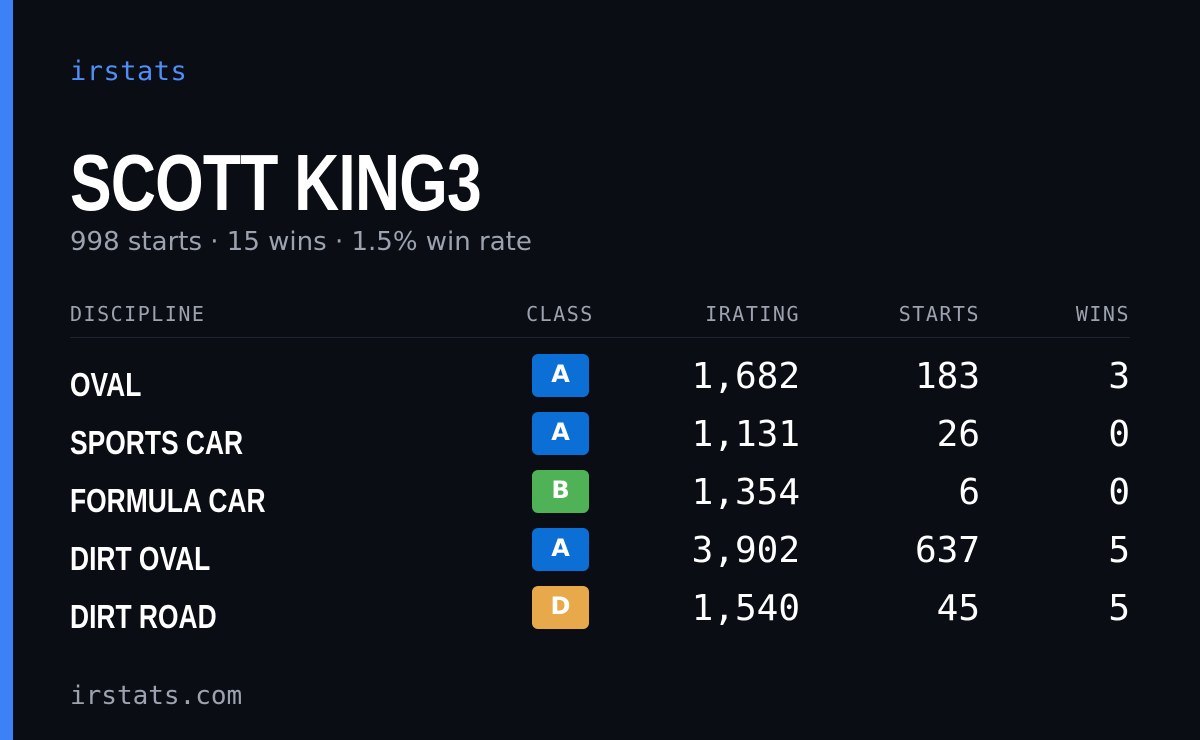 This screenshot has width=1200, height=740. Describe the element at coordinates (1119, 376) in the screenshot. I see `wins-value: 3` at that location.